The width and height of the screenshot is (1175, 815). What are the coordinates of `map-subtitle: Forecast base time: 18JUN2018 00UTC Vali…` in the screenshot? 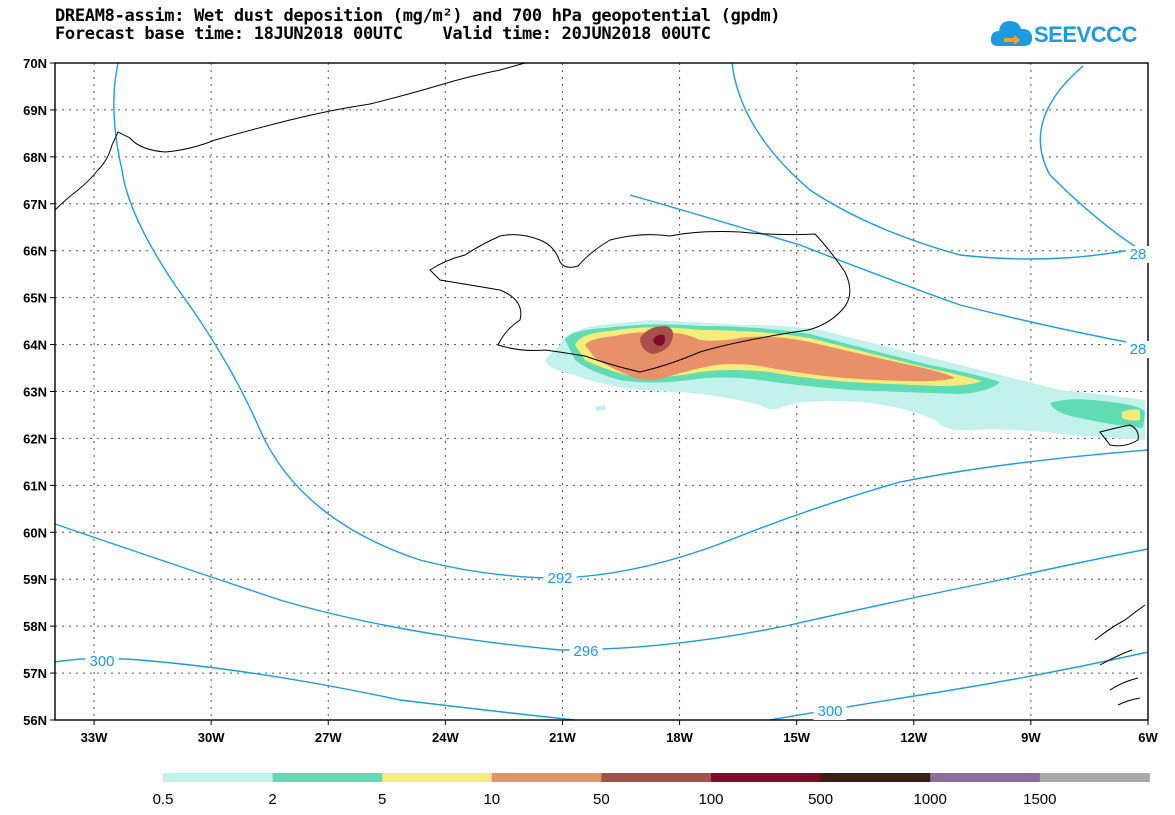 It's located at (383, 34).